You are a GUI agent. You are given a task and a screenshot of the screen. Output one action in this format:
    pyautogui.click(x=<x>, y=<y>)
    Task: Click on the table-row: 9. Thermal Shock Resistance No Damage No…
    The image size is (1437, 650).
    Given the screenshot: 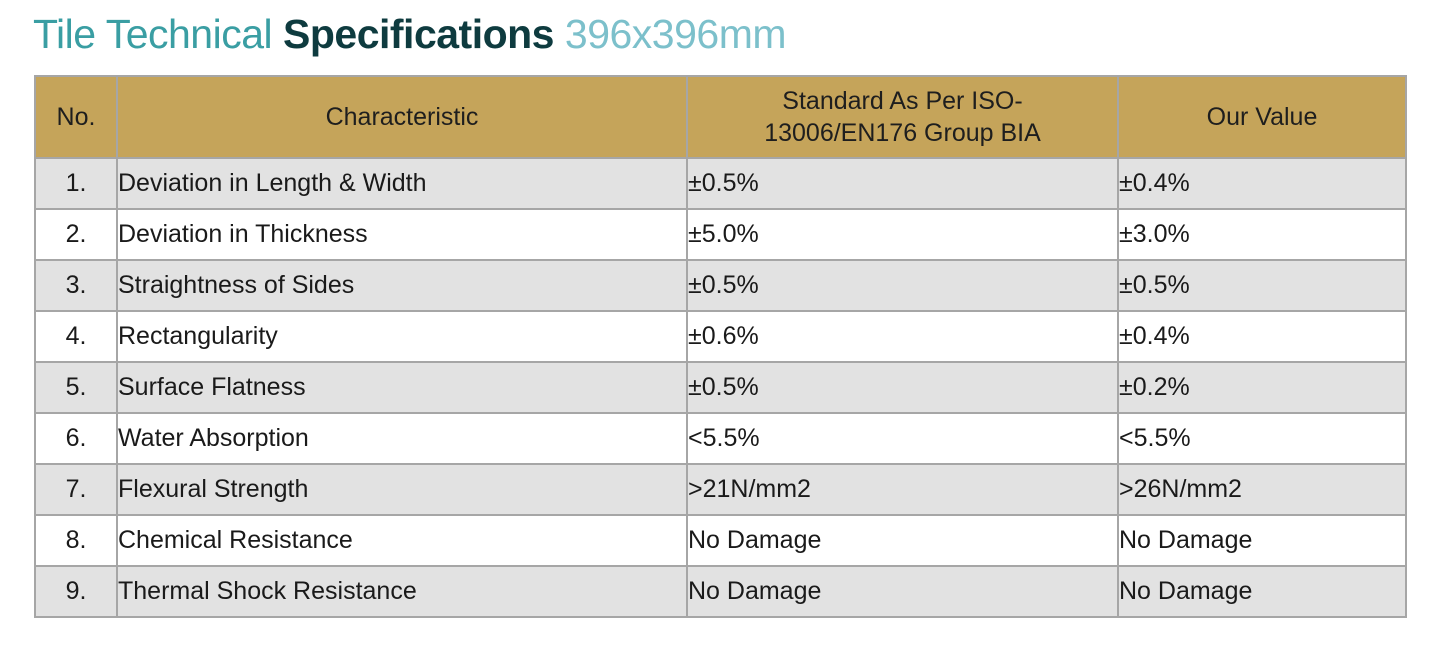 What is the action you would take?
    pyautogui.click(x=720, y=591)
    